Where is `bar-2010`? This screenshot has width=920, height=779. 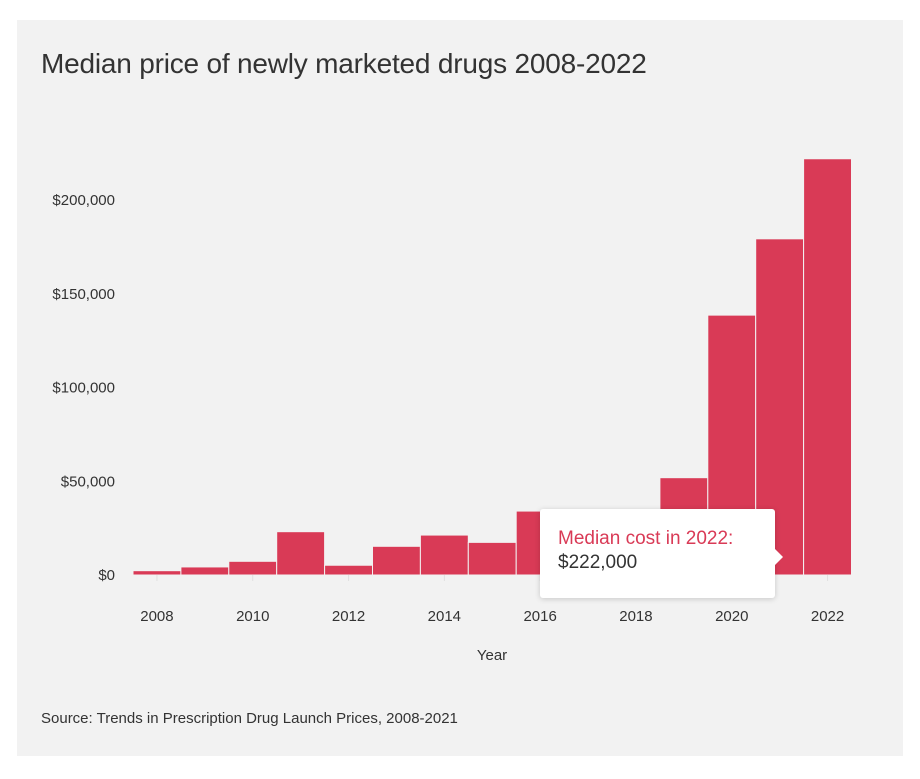 bar-2010 is located at coordinates (253, 568).